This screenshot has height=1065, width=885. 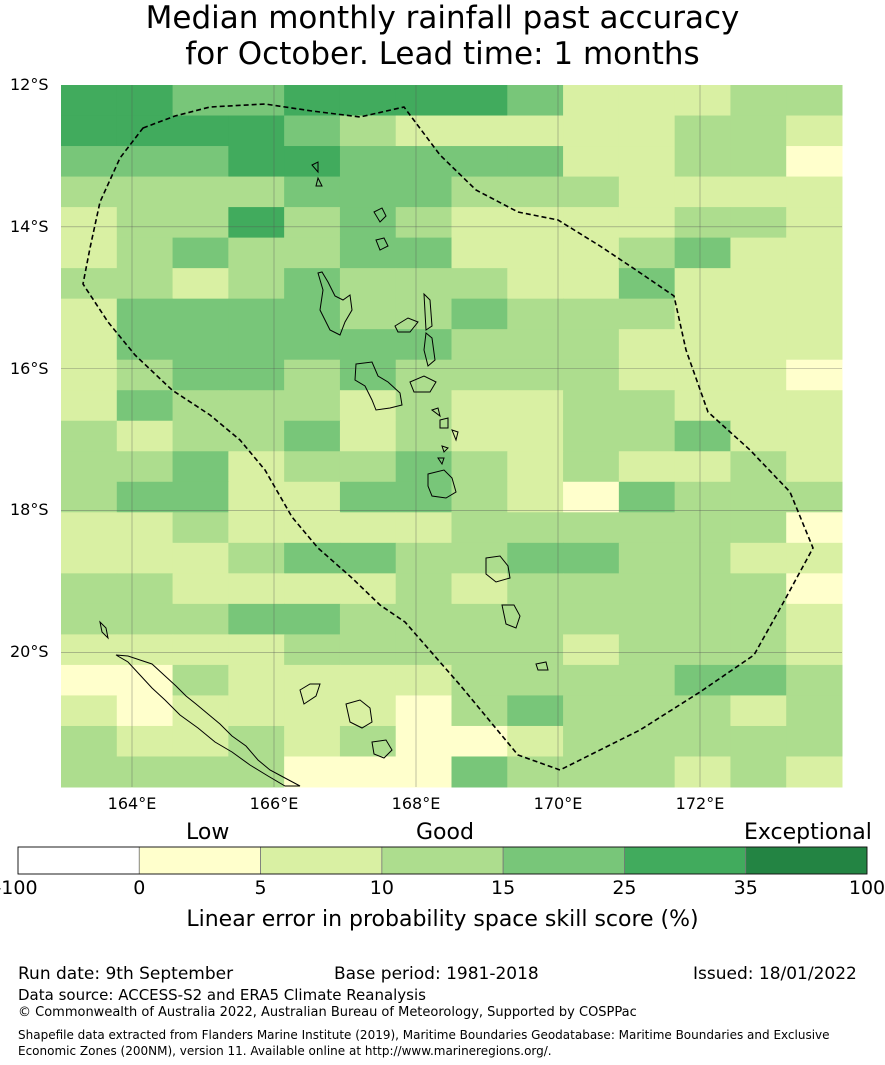 What do you see at coordinates (29, 652) in the screenshot?
I see `latitude-label: 20°S` at bounding box center [29, 652].